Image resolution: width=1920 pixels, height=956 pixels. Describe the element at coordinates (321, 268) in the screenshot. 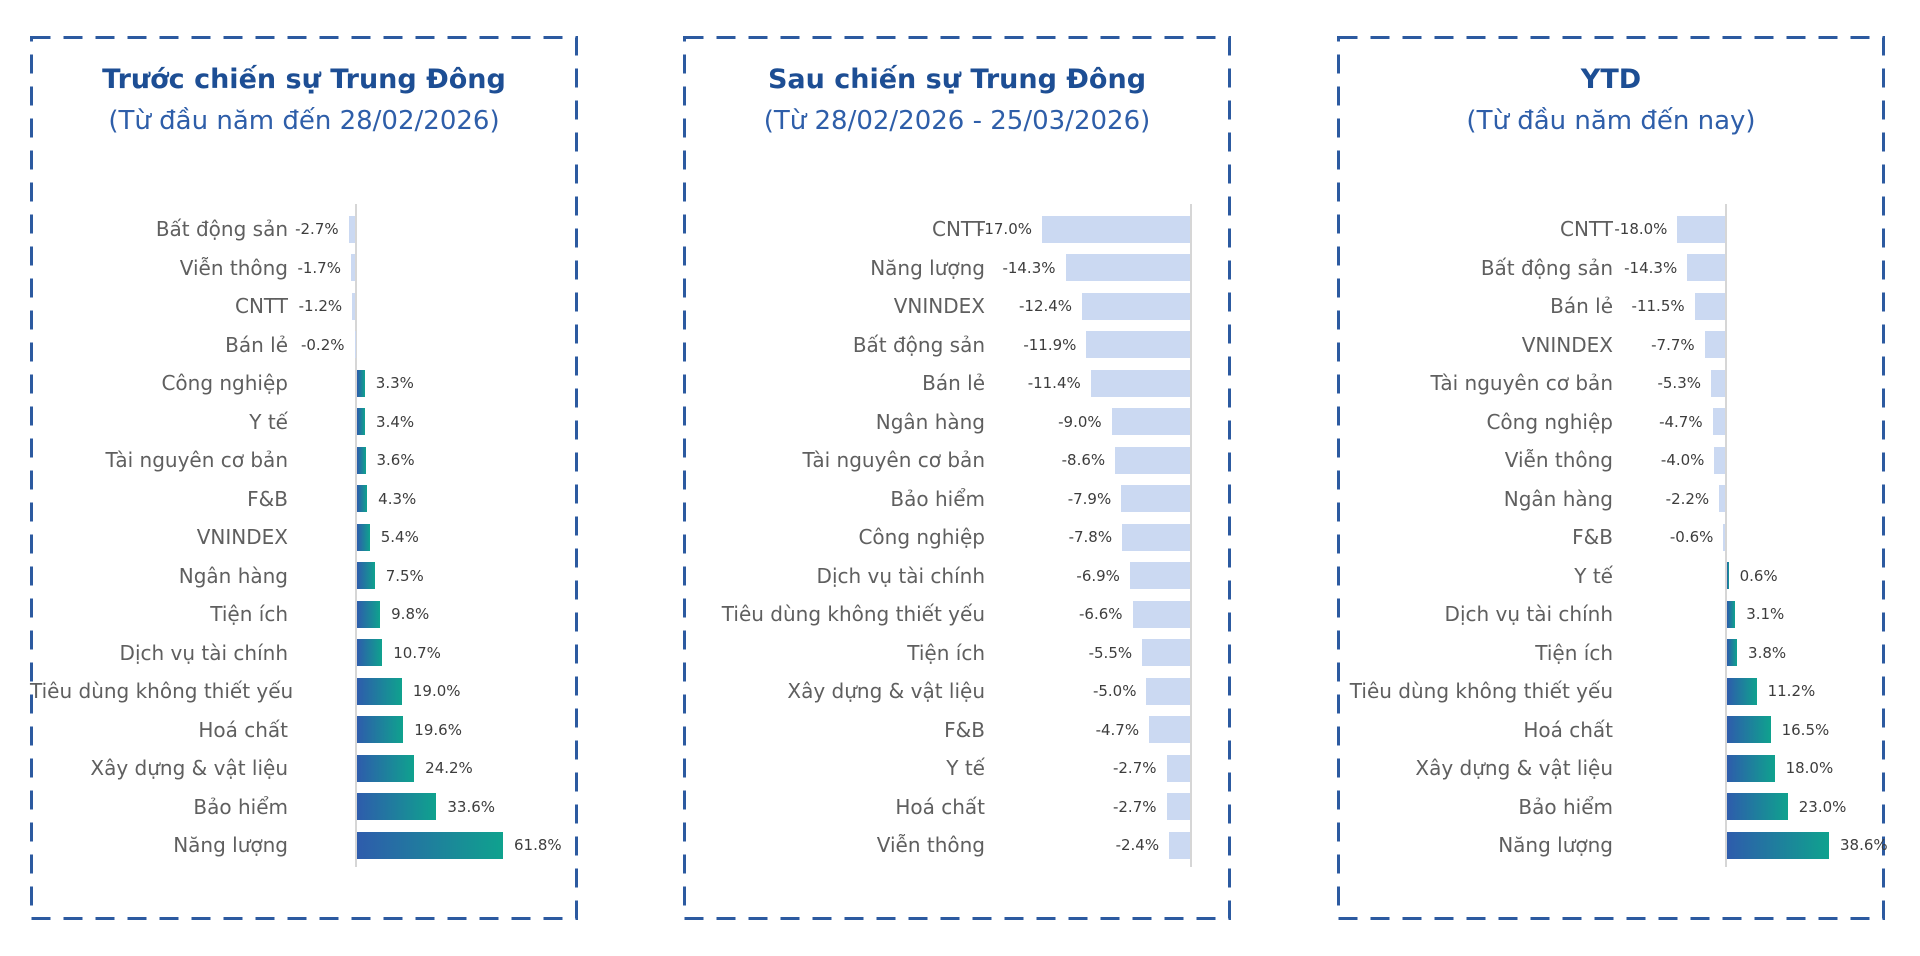

I see `negative-zone: -1.7%` at that location.